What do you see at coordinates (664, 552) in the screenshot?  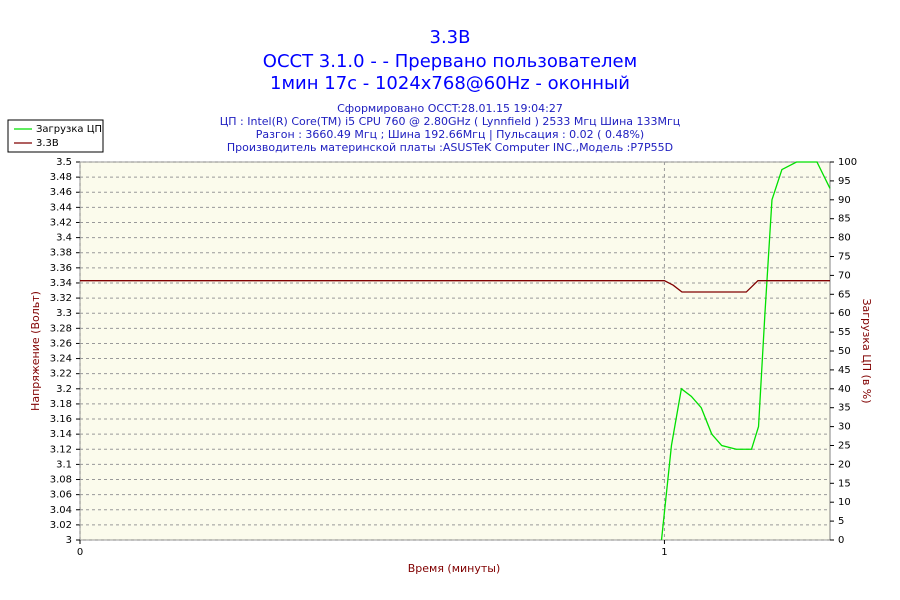 I see `x-tick-label: 1` at bounding box center [664, 552].